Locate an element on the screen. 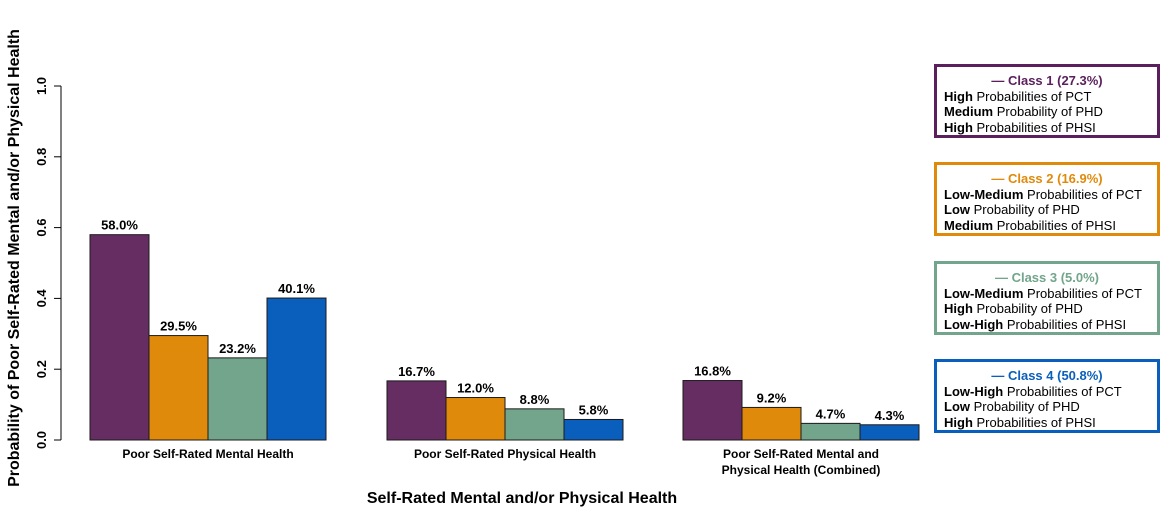 This screenshot has height=526, width=1170. legend-entry-title: — Class 3 (5.0%) is located at coordinates (1047, 277).